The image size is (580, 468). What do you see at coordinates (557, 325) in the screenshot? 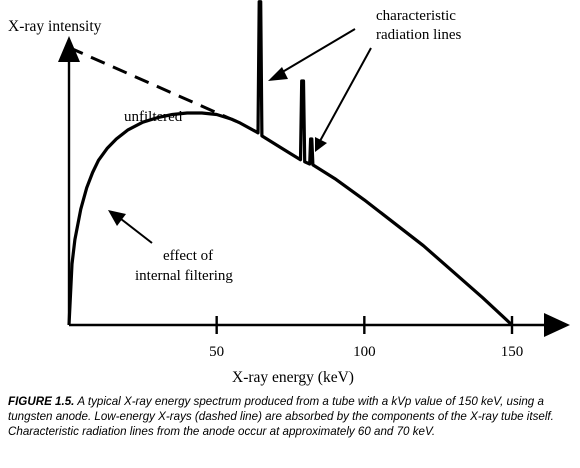
I see `x-axis-arrow-icon` at bounding box center [557, 325].